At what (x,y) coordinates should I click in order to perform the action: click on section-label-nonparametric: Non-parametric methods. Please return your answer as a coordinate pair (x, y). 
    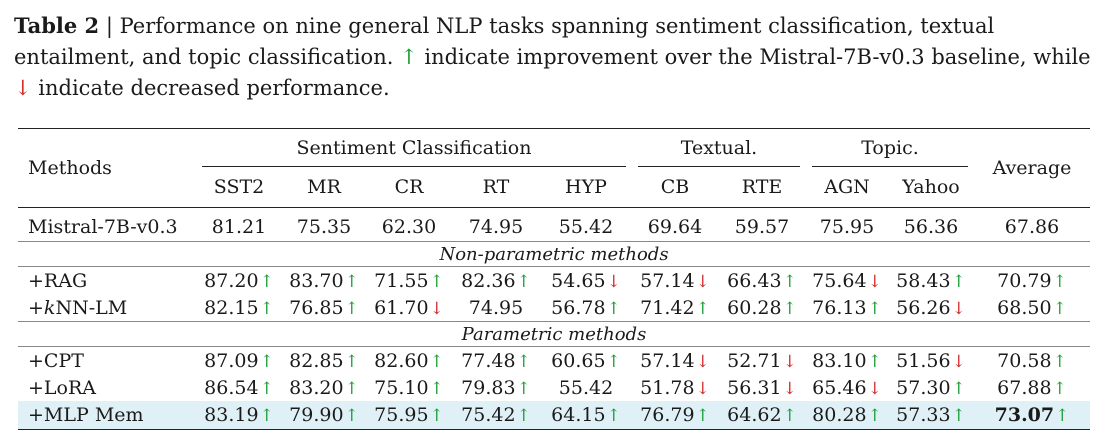
    Looking at the image, I should click on (554, 254).